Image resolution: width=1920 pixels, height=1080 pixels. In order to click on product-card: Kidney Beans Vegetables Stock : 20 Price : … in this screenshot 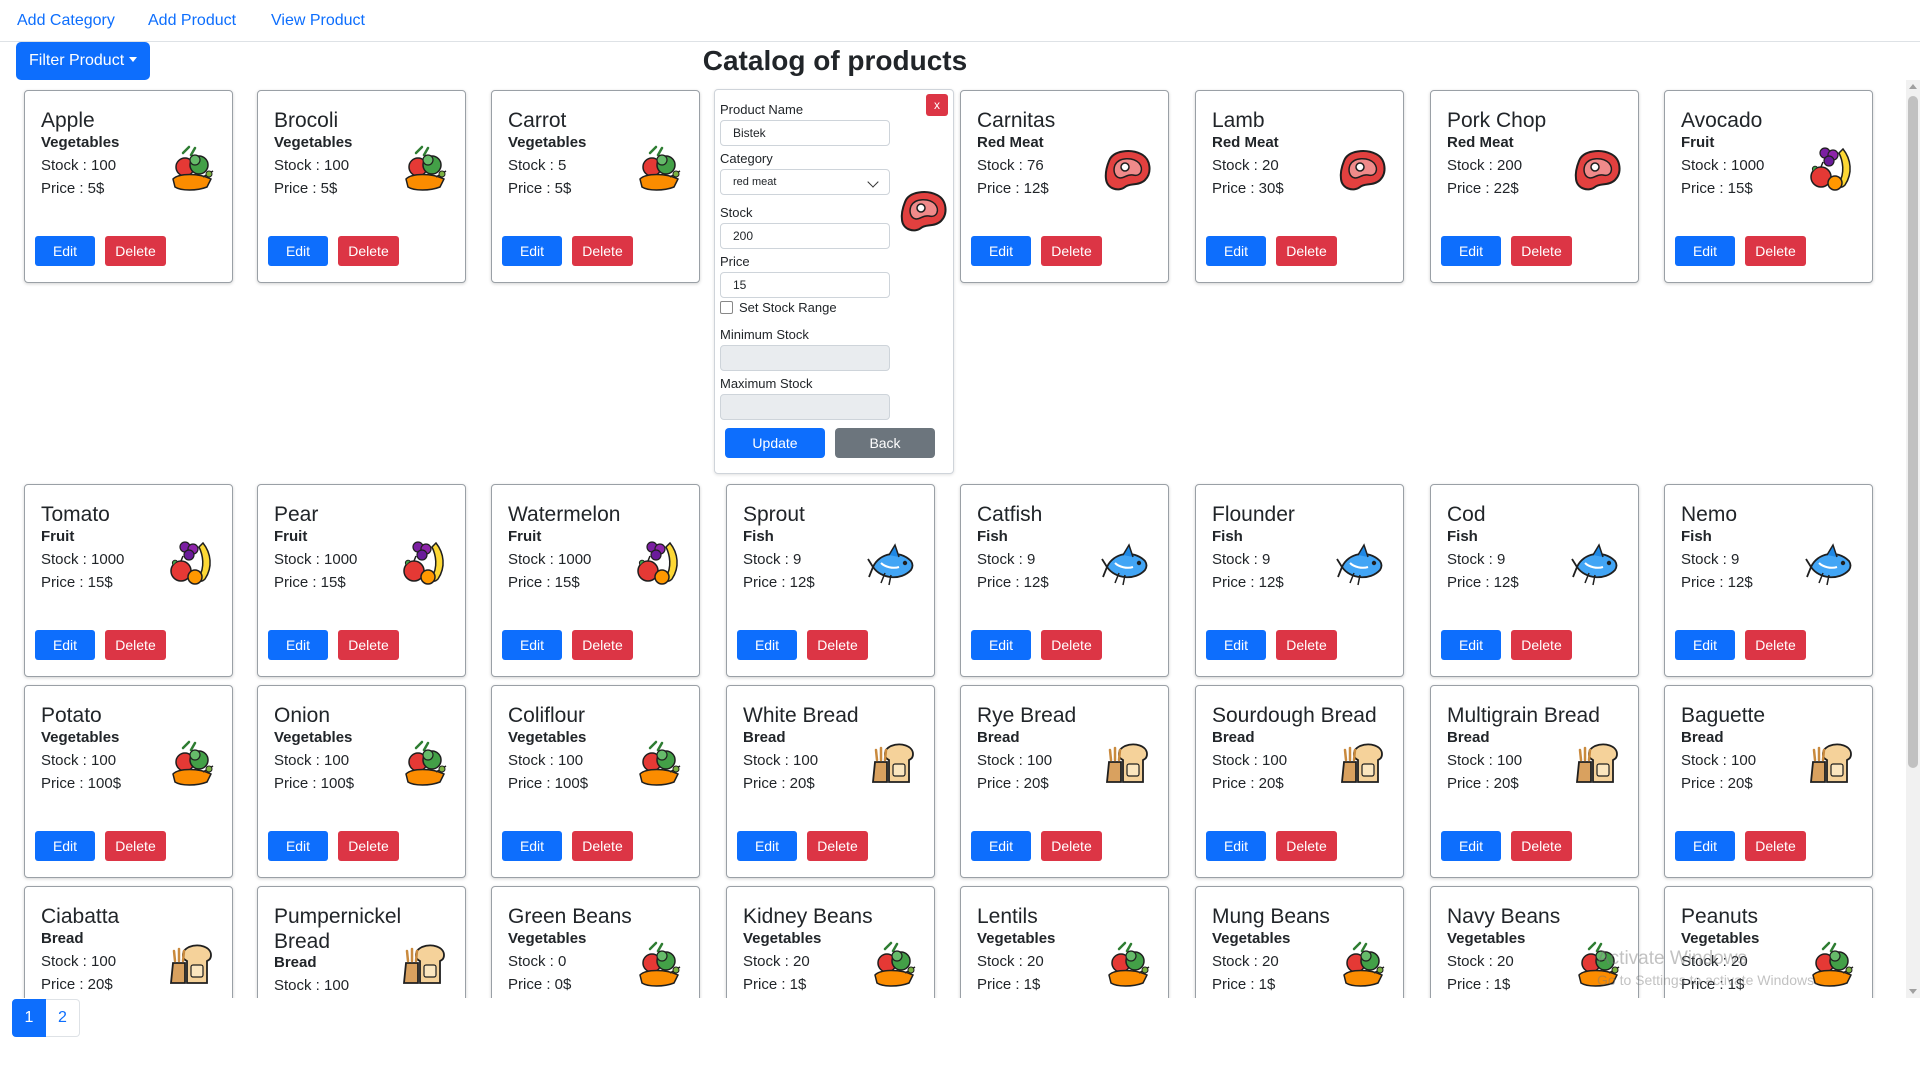, I will do `click(830, 942)`.